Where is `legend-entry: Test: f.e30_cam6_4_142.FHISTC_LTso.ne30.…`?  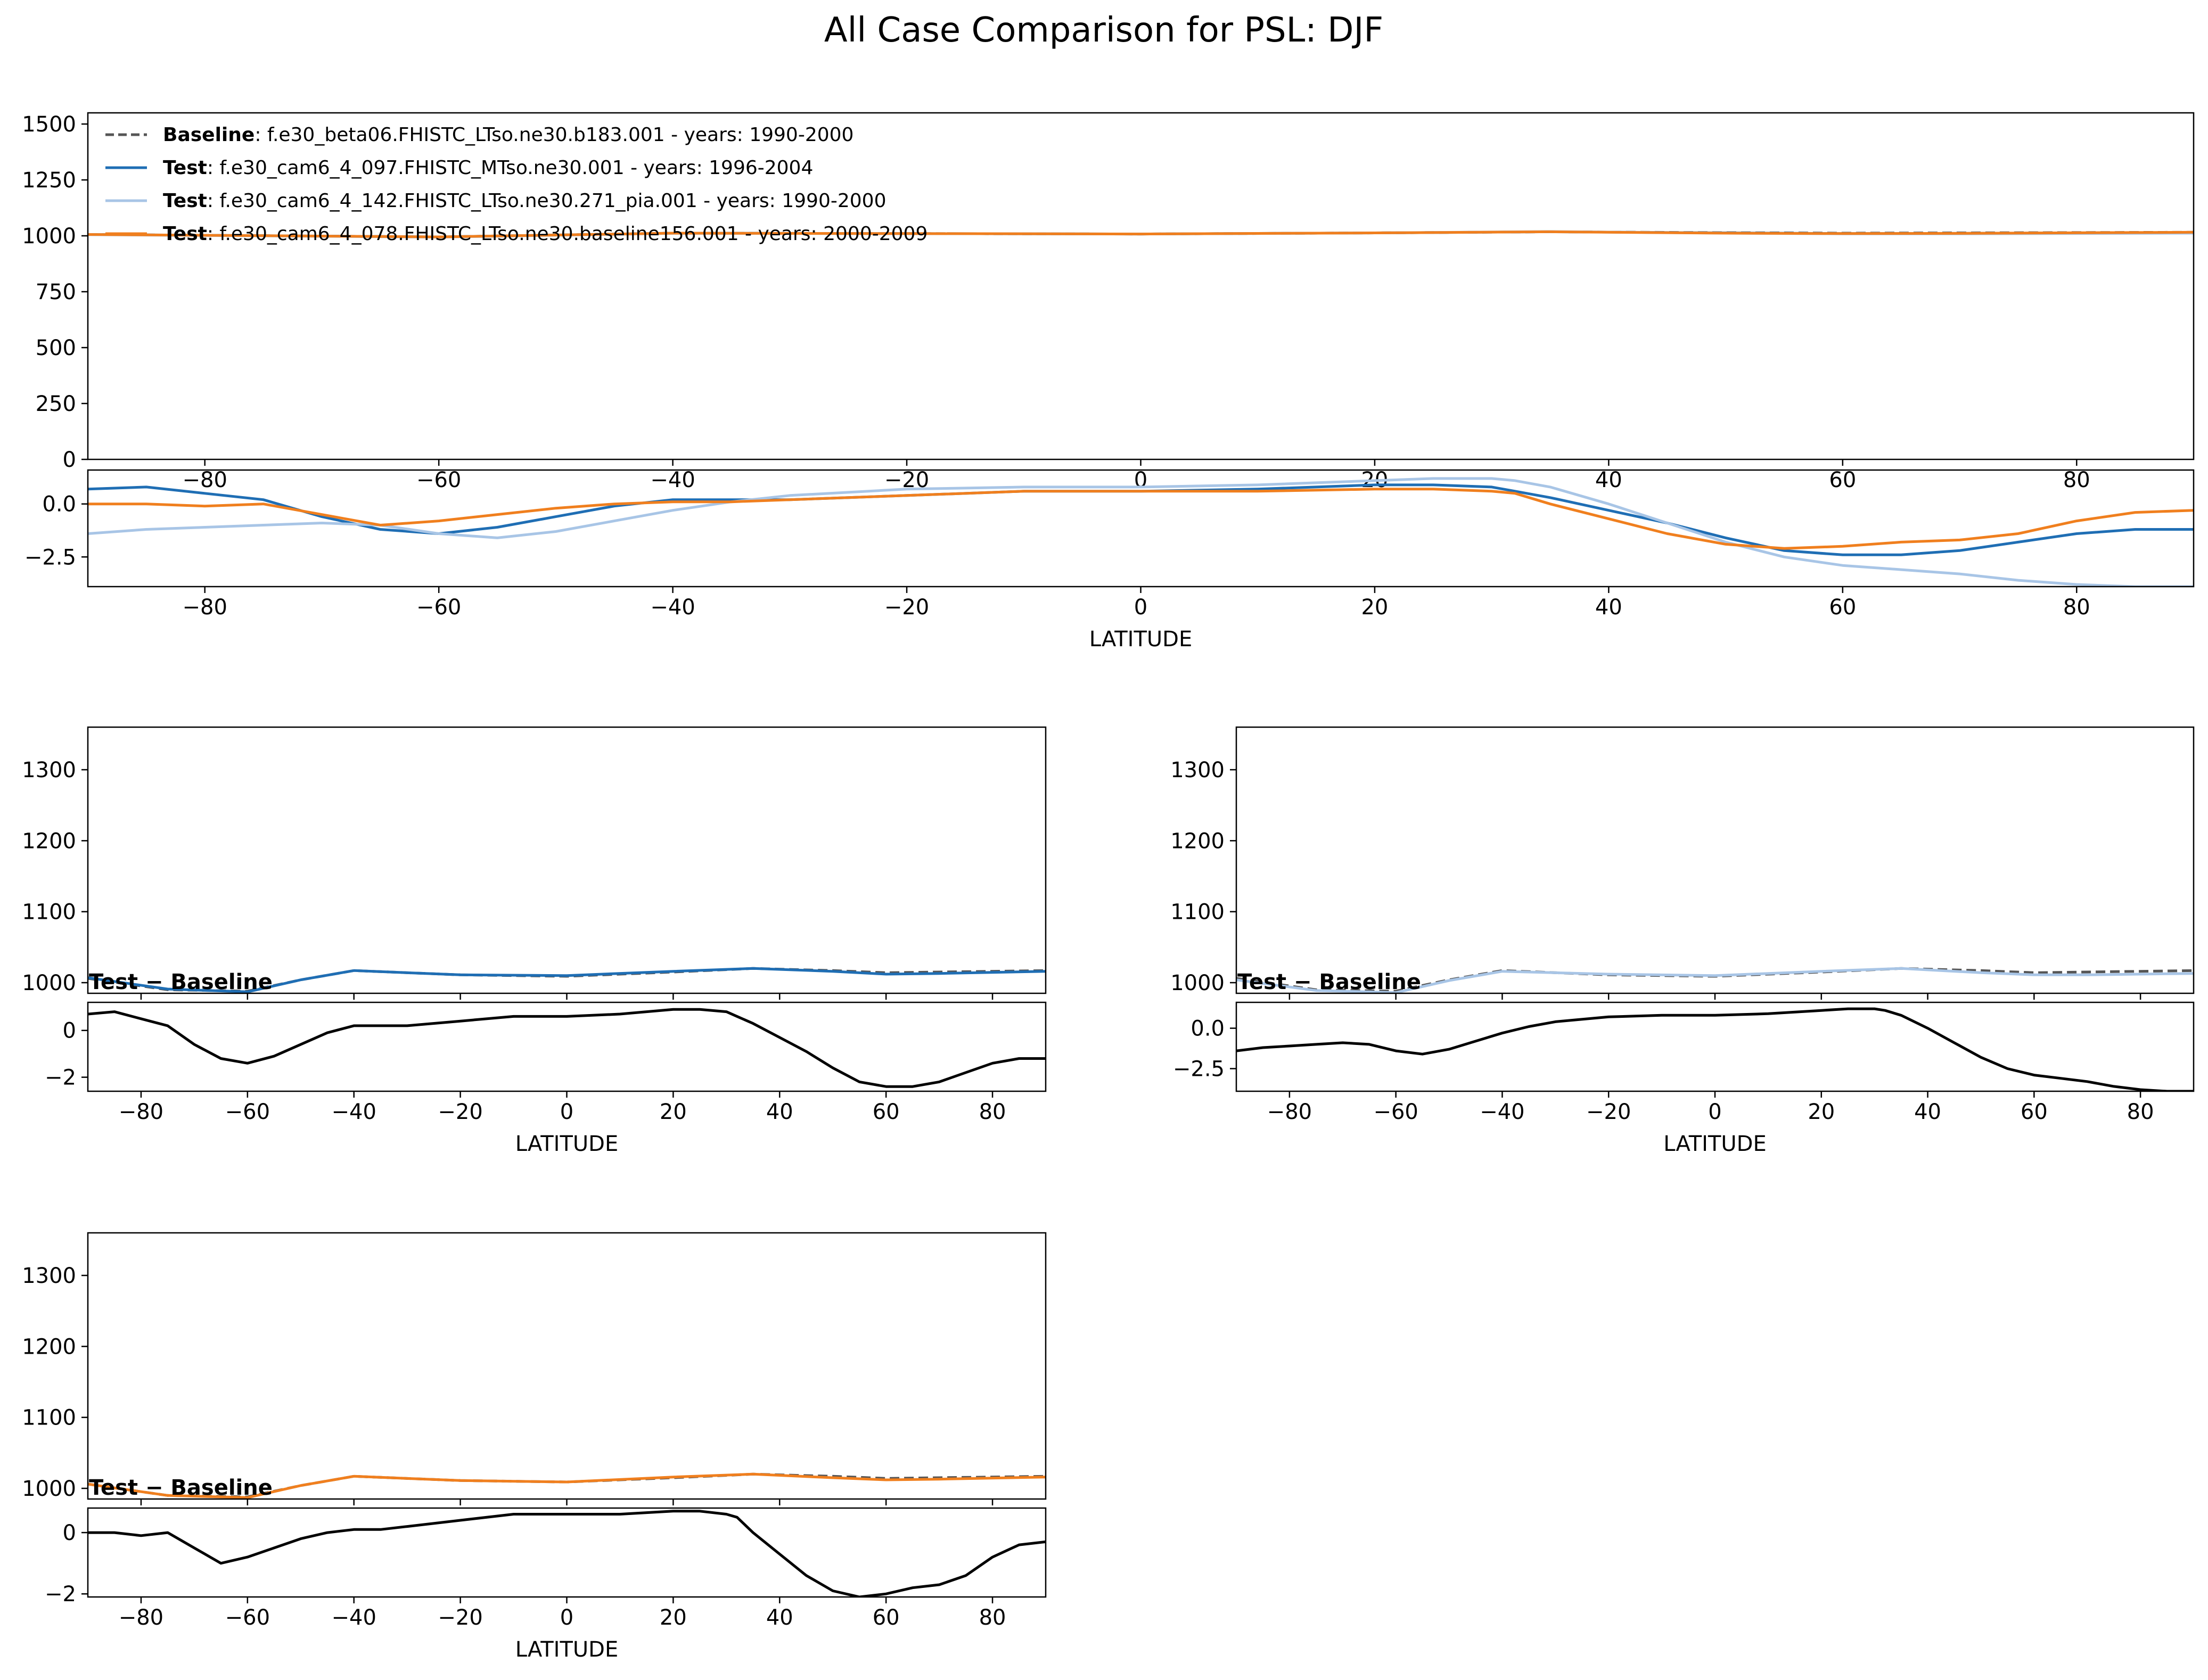
legend-entry: Test: f.e30_cam6_4_142.FHISTC_LTso.ne30.… is located at coordinates (495, 201).